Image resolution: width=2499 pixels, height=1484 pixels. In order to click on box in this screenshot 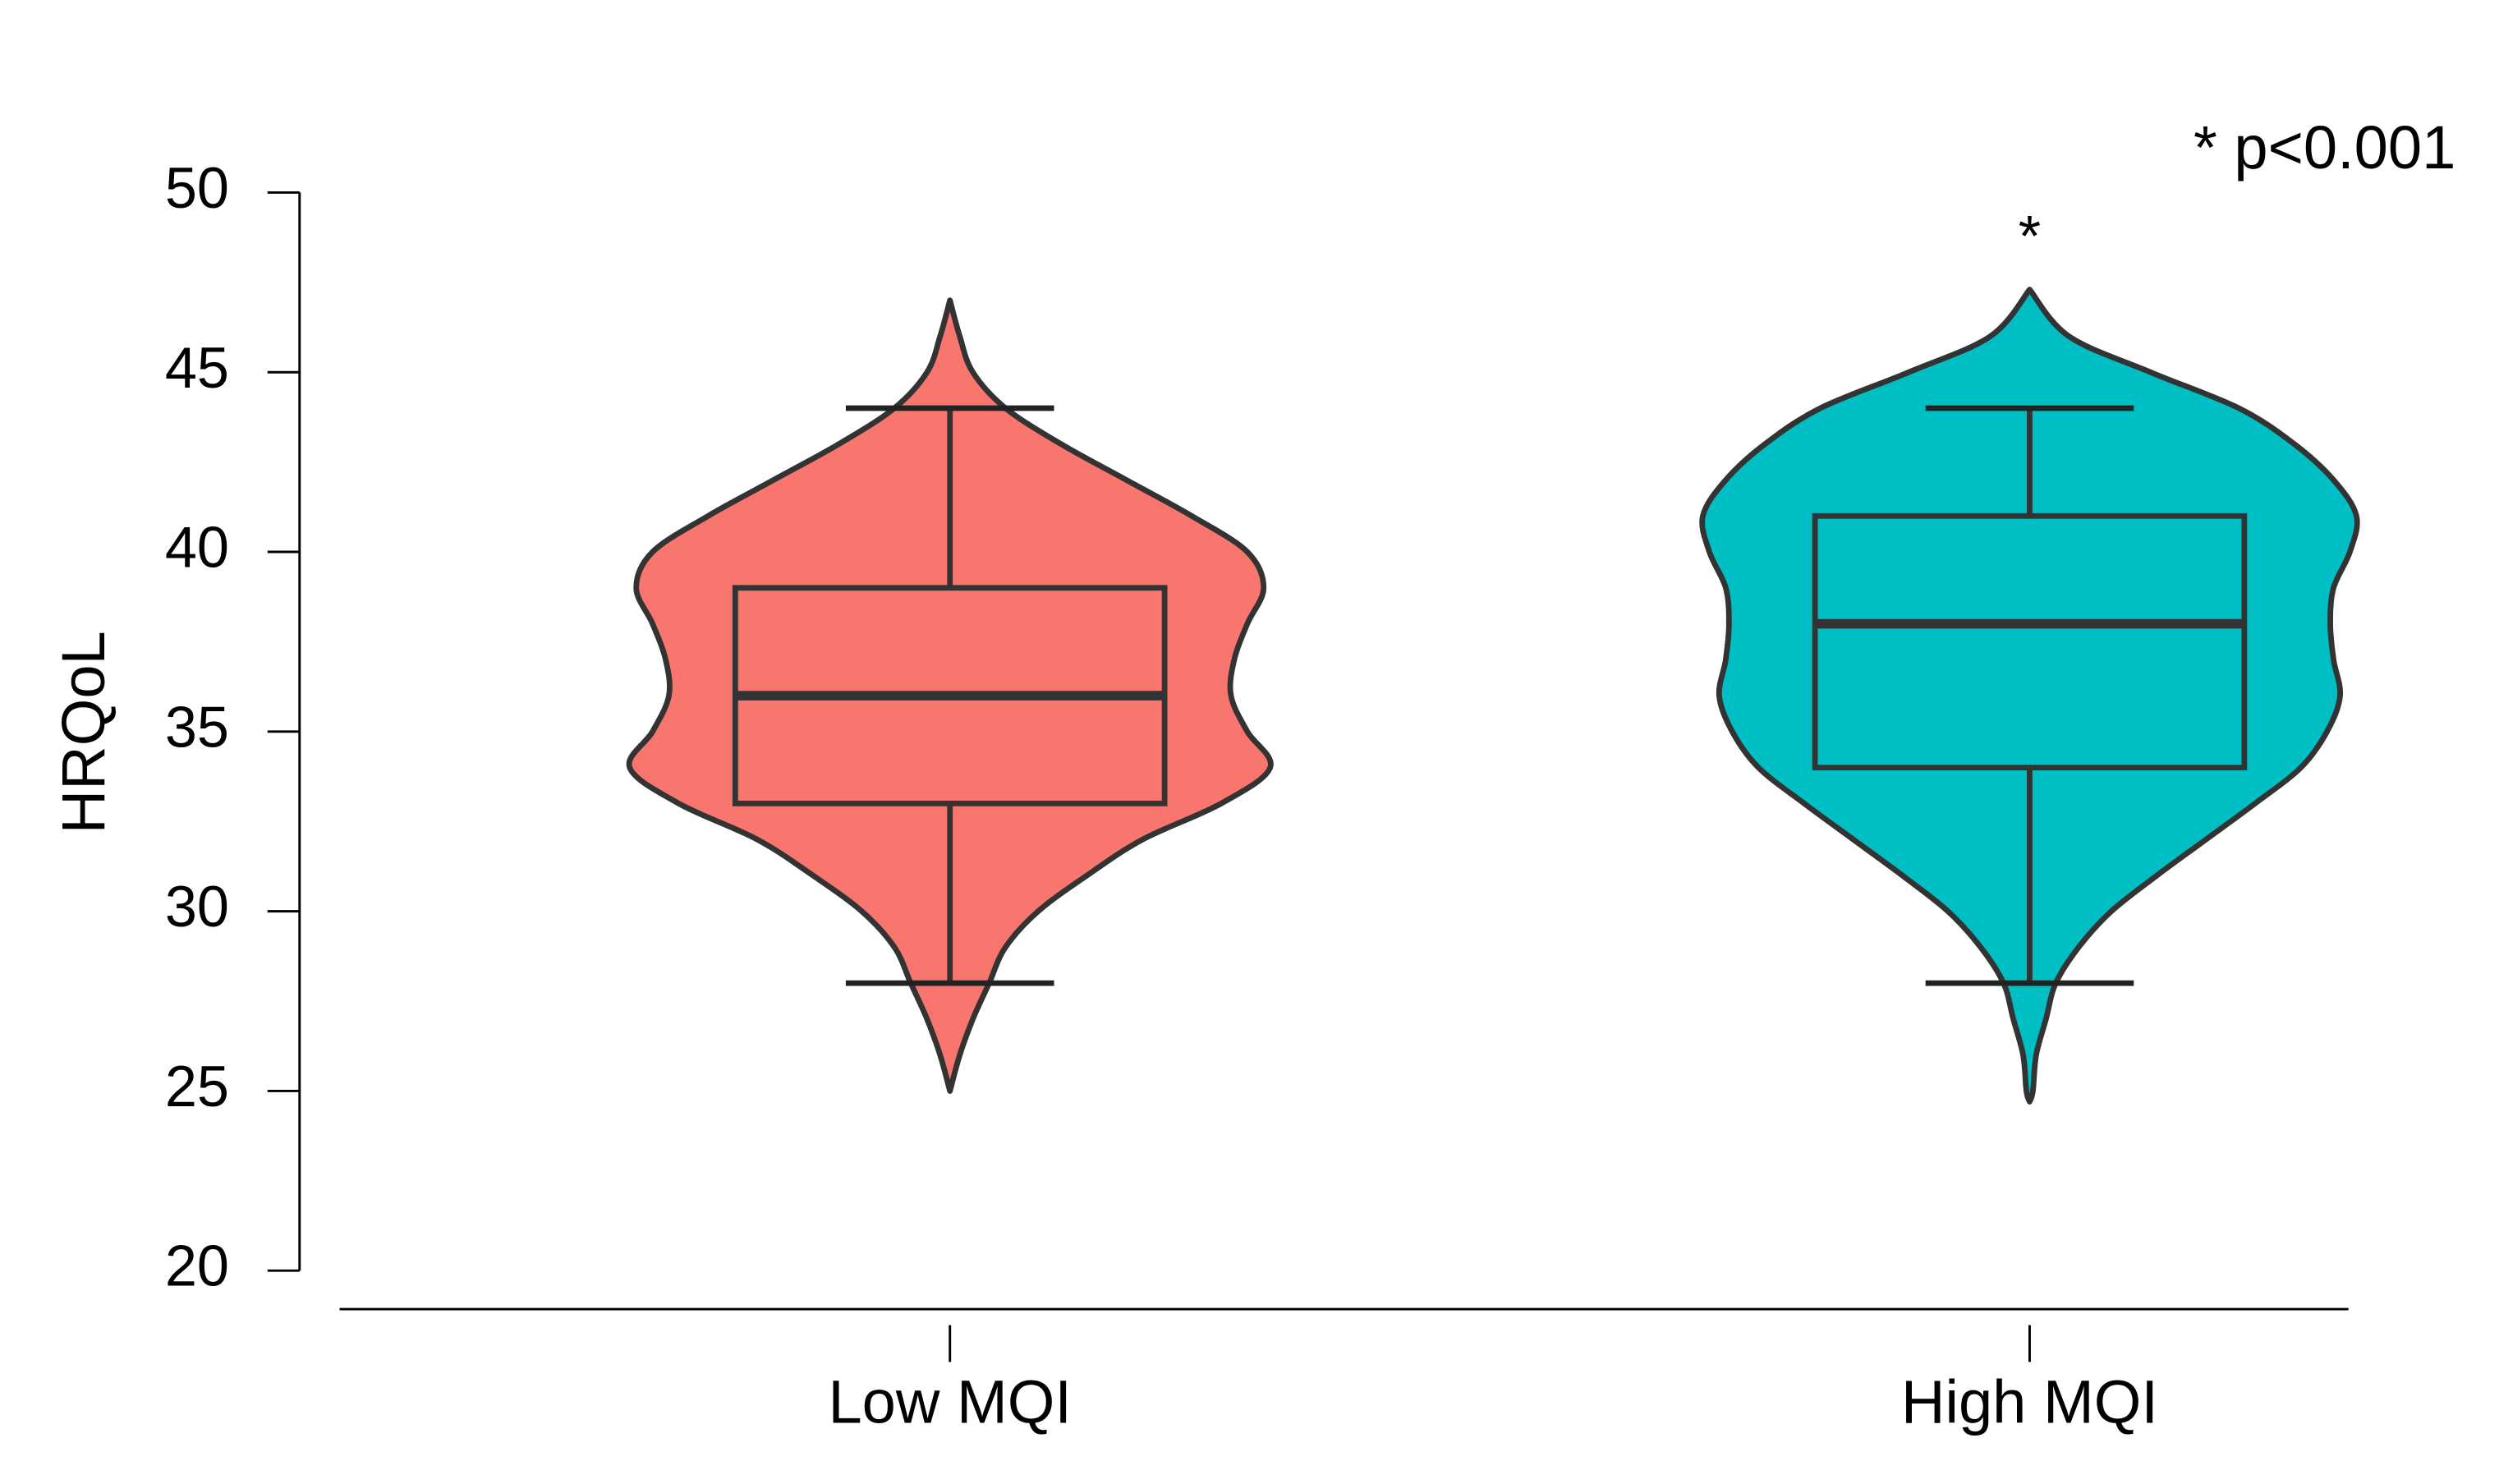, I will do `click(2030, 641)`.